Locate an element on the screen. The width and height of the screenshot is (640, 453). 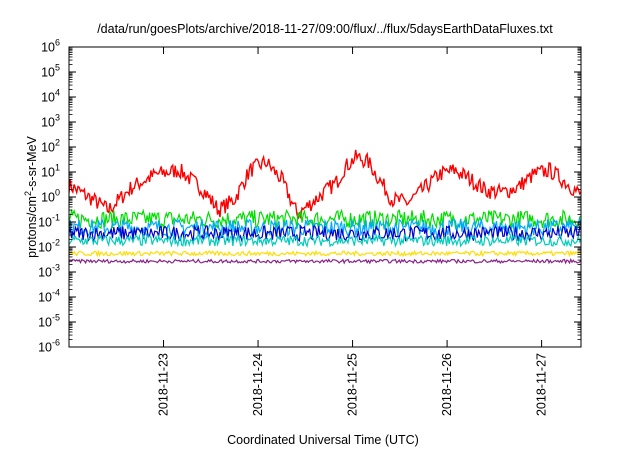
y-tick-label: 10² is located at coordinates (50, 146).